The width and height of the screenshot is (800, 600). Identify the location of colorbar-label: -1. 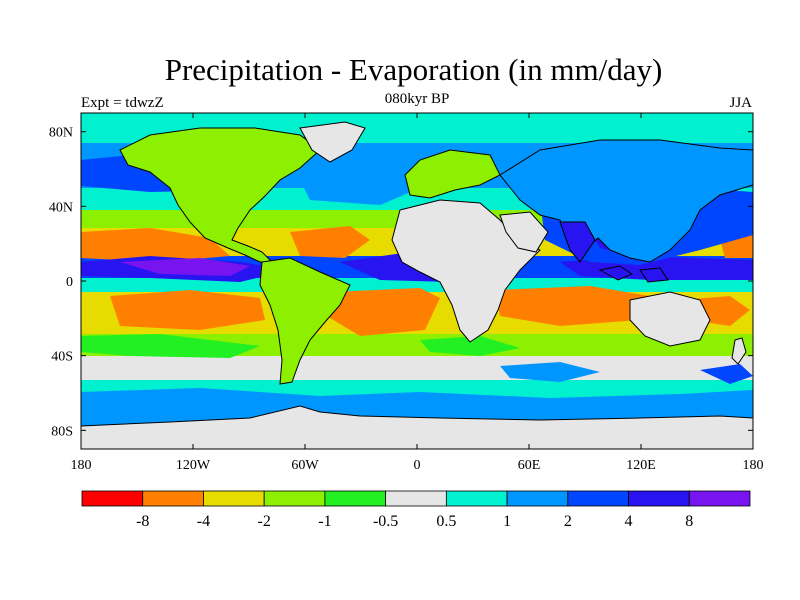
(324, 521).